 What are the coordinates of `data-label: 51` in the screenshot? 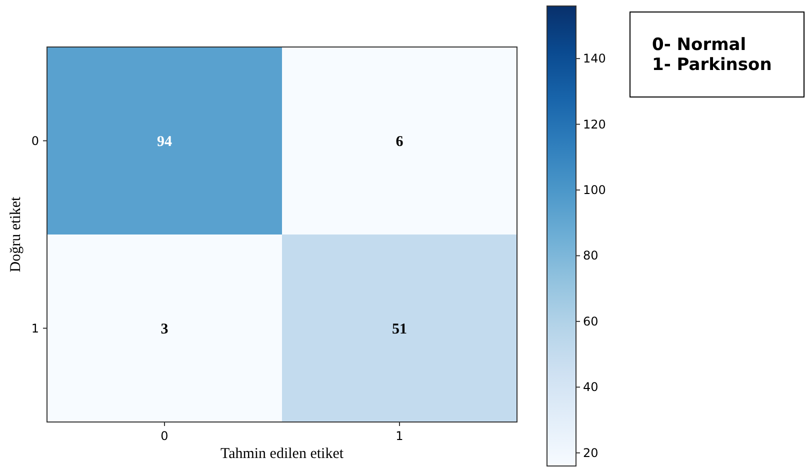 It's located at (399, 329).